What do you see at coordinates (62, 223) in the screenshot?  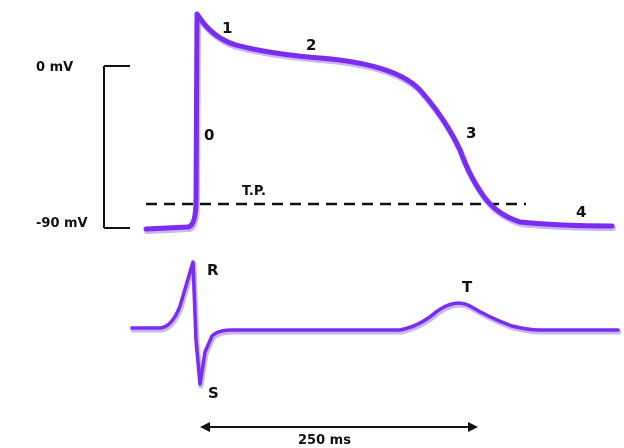 I see `voltage-bottom-label: -90 mV` at bounding box center [62, 223].